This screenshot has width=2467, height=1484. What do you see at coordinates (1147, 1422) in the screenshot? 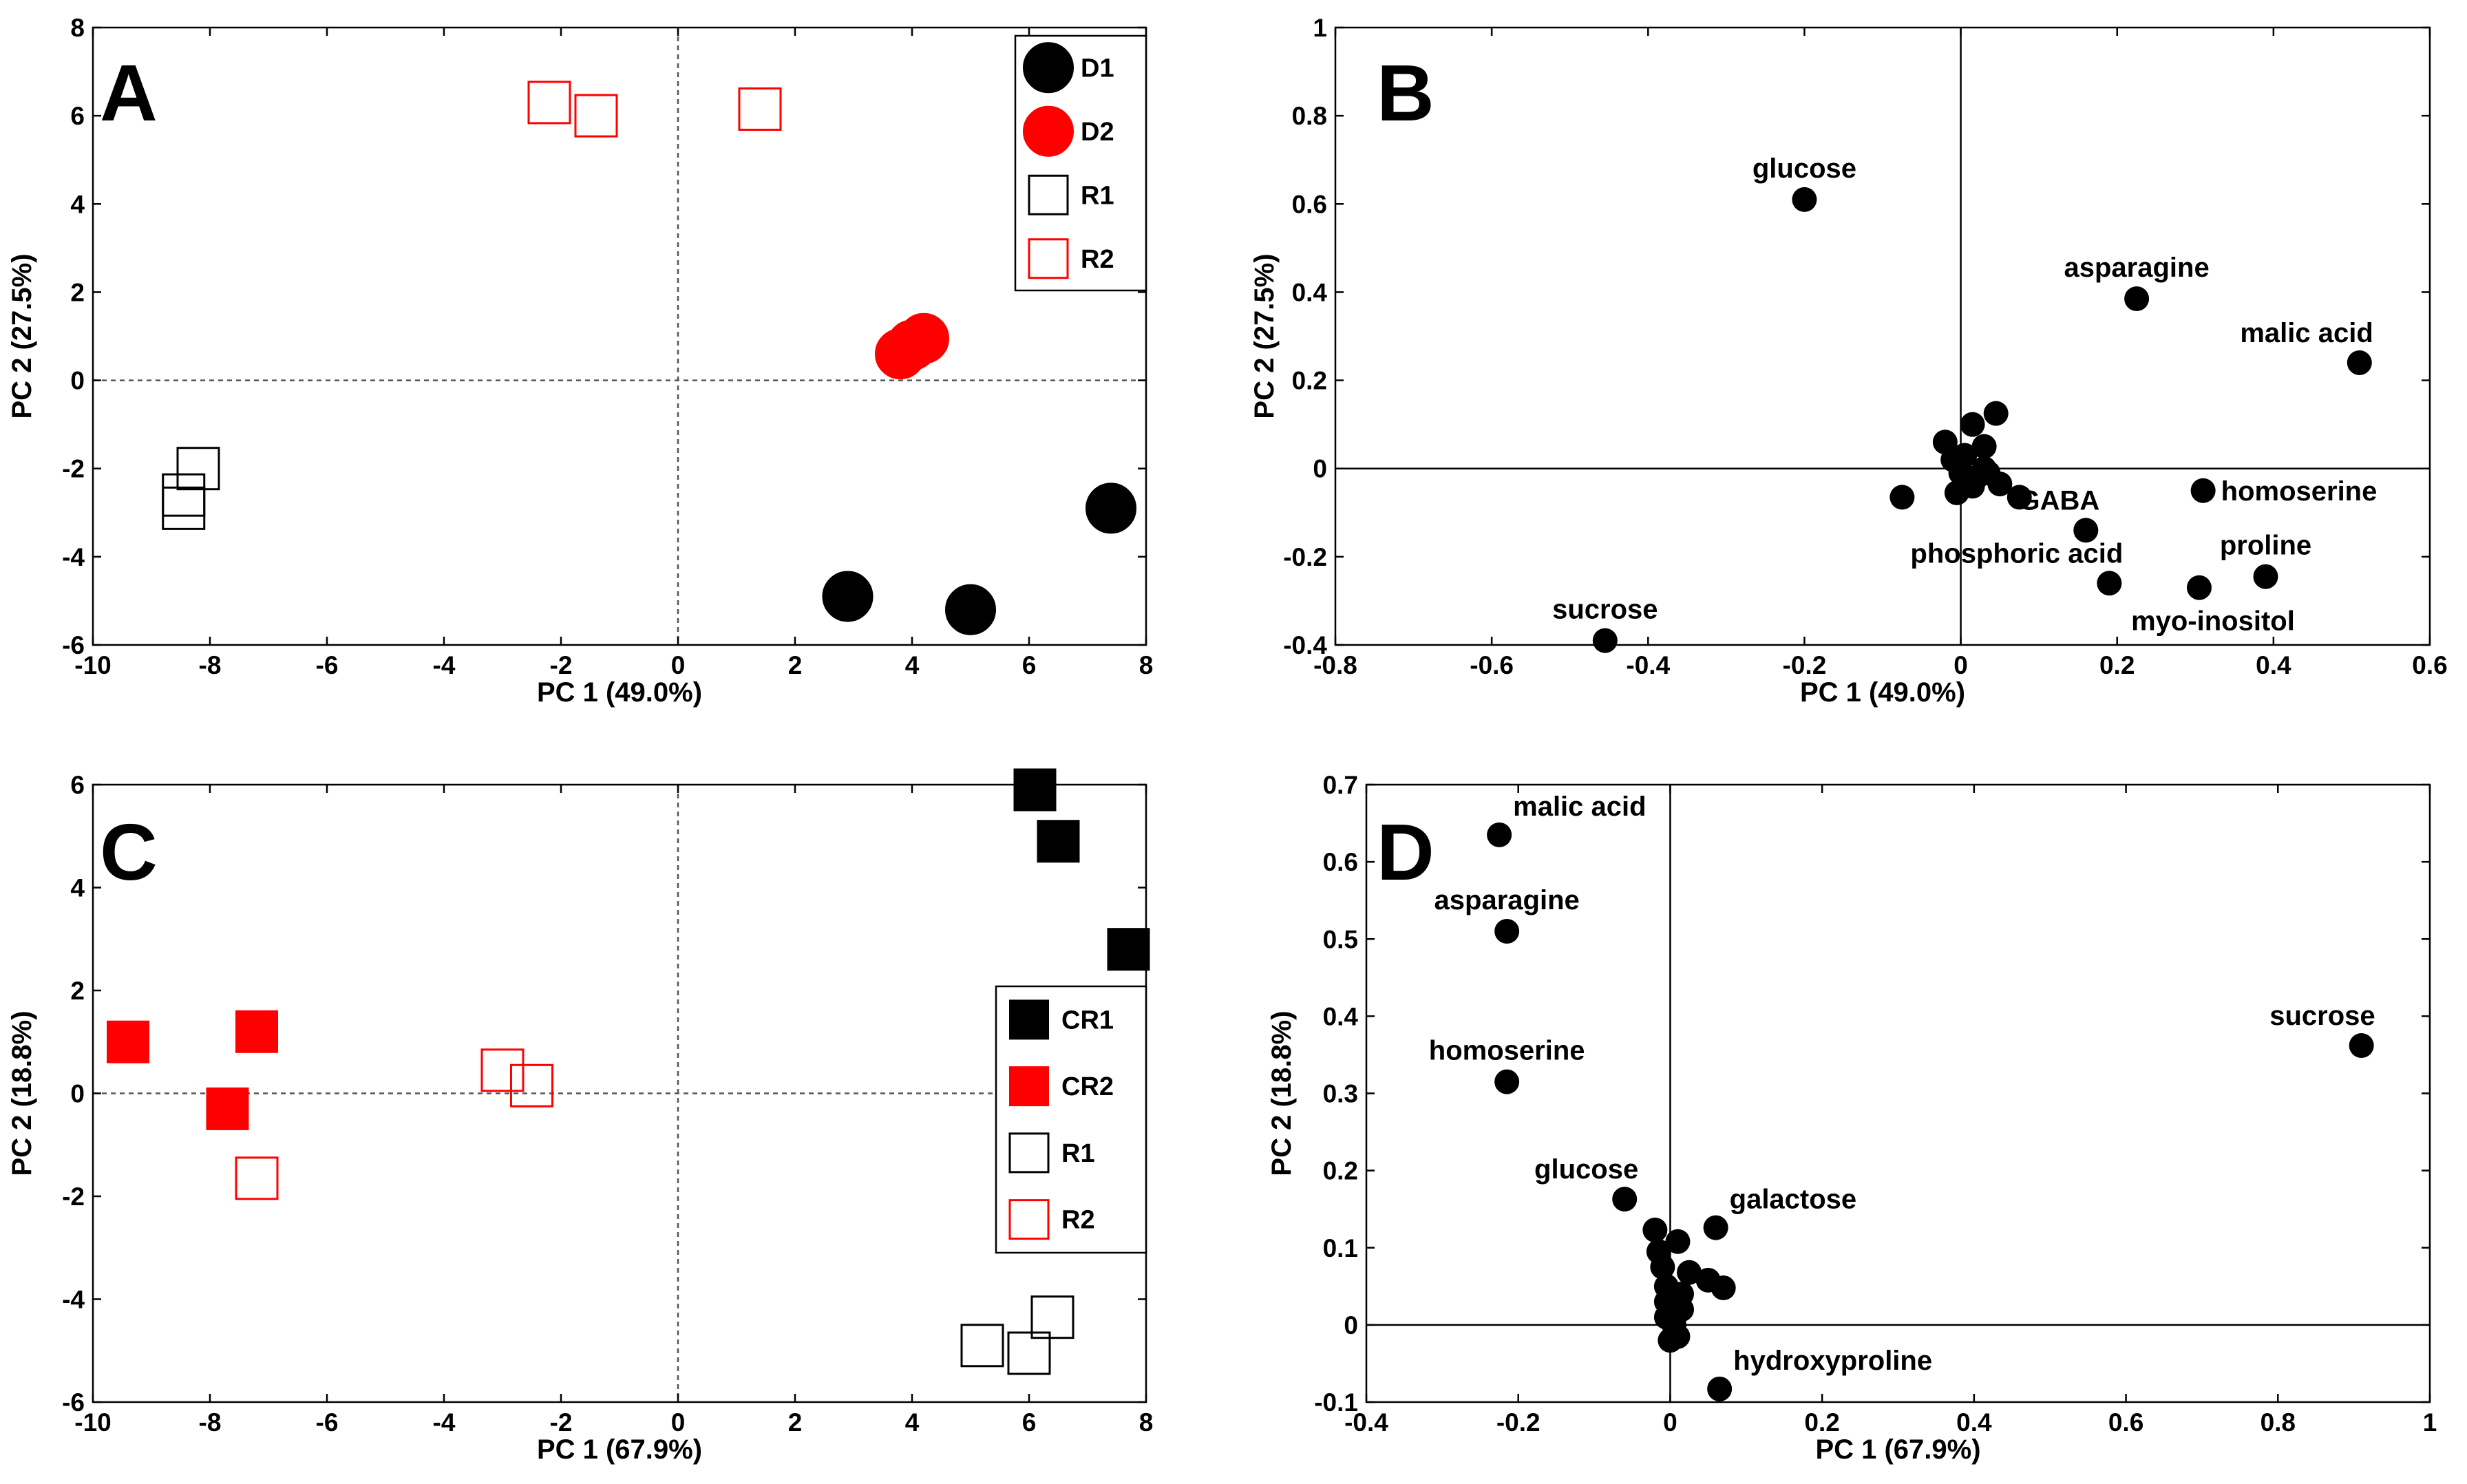
I see `x-tick-label: 8` at bounding box center [1147, 1422].